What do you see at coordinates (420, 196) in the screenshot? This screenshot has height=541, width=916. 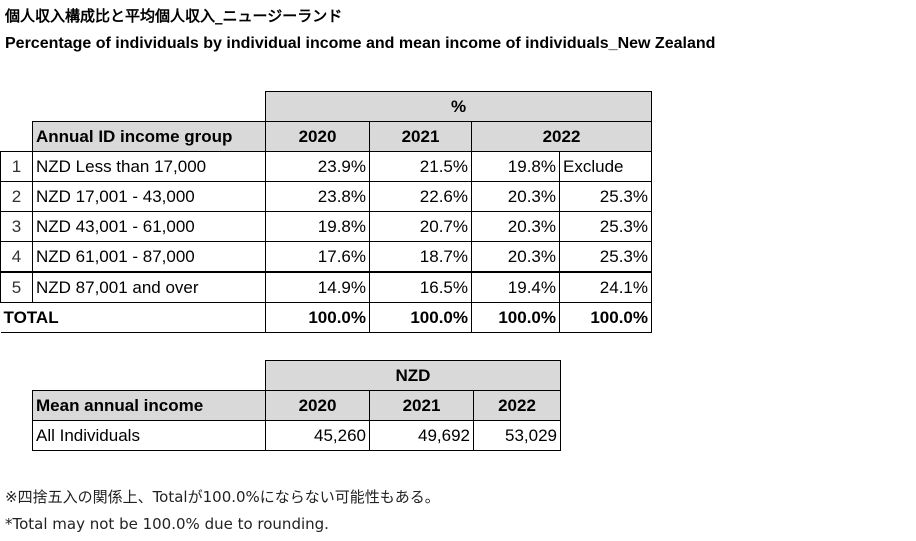 I see `cell: 22.6%` at bounding box center [420, 196].